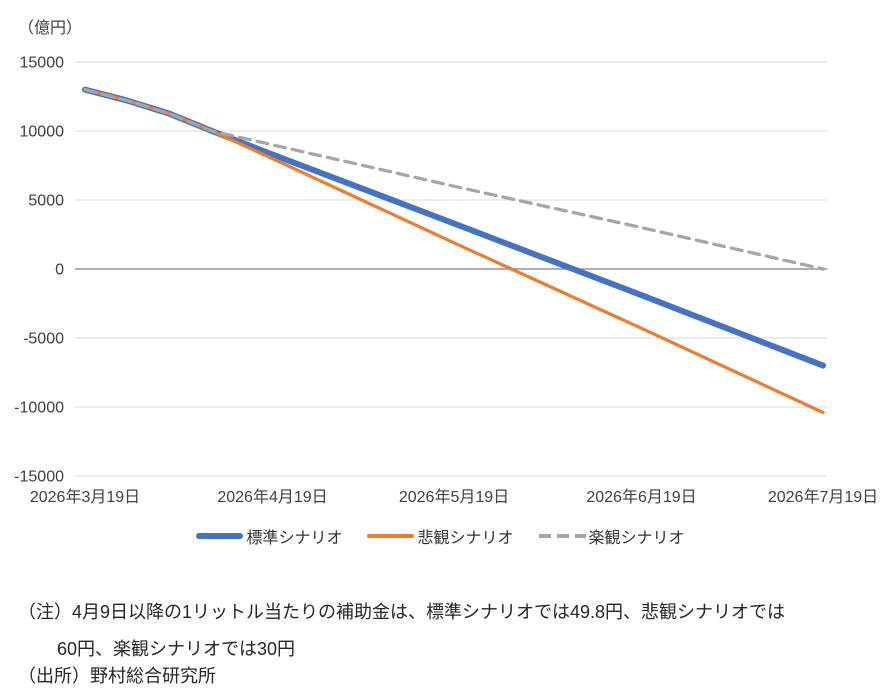 Image resolution: width=881 pixels, height=695 pixels. I want to click on y-tick-label: -5000, so click(43, 339).